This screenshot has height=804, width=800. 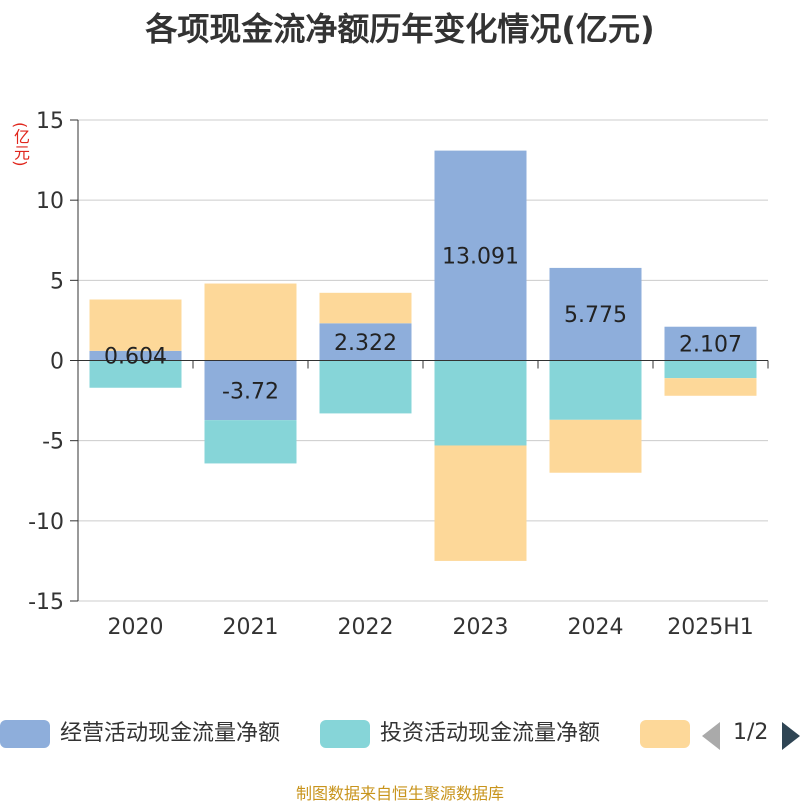 What do you see at coordinates (710, 369) in the screenshot?
I see `bar-series1-2025H1` at bounding box center [710, 369].